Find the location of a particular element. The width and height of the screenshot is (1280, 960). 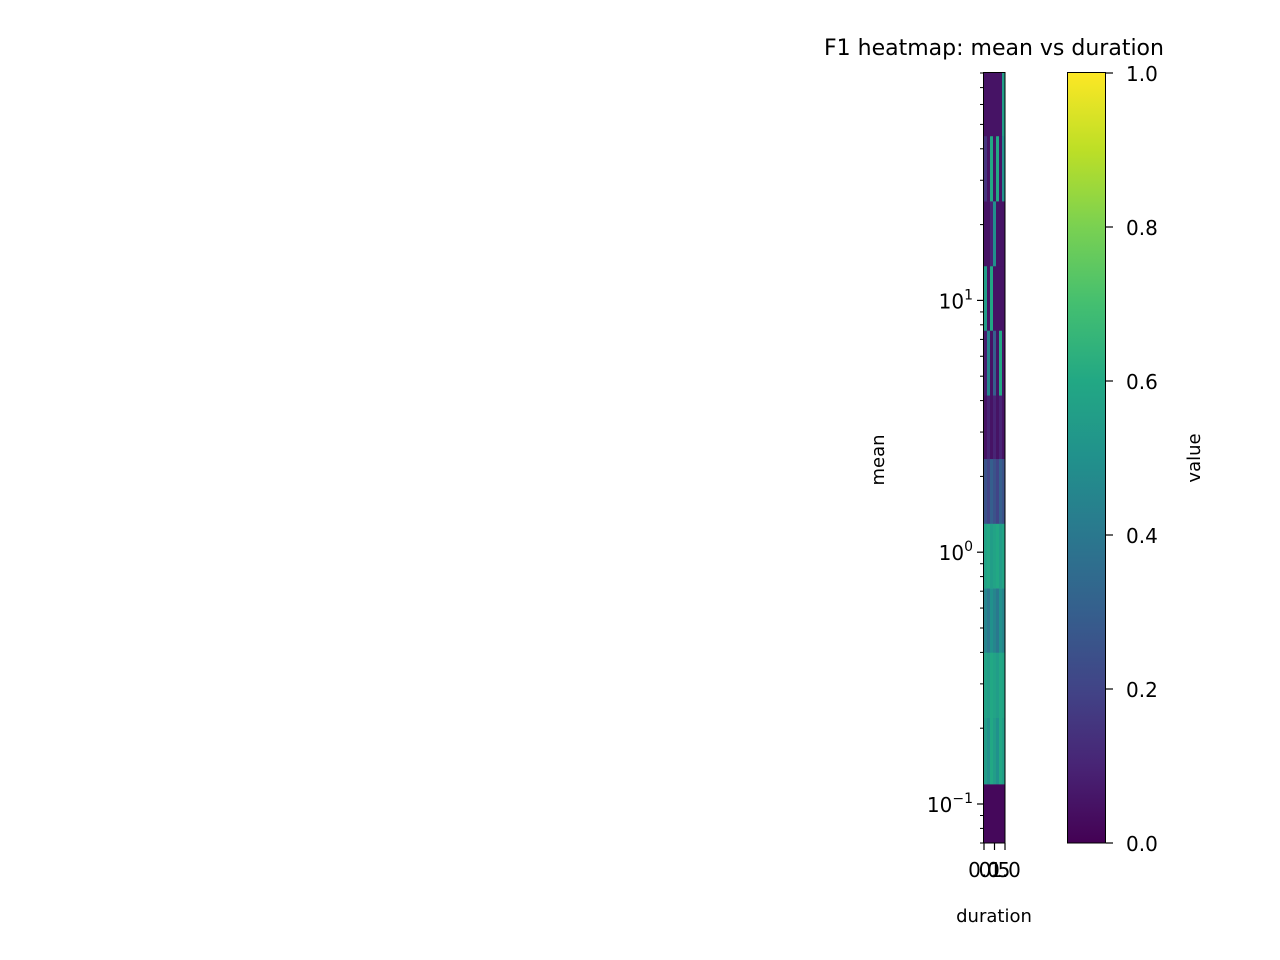

colorbar-label: value is located at coordinates (1194, 457).